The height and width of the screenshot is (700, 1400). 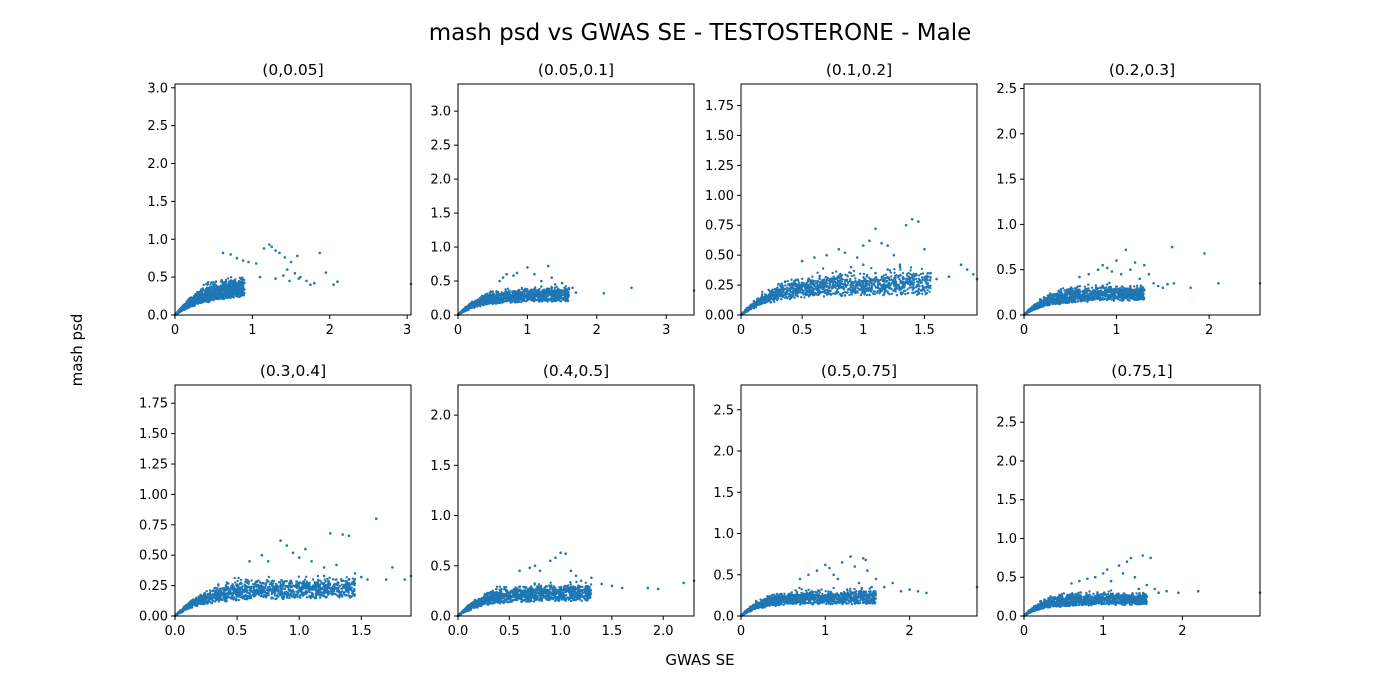 What do you see at coordinates (293, 199) in the screenshot?
I see `axes-frame` at bounding box center [293, 199].